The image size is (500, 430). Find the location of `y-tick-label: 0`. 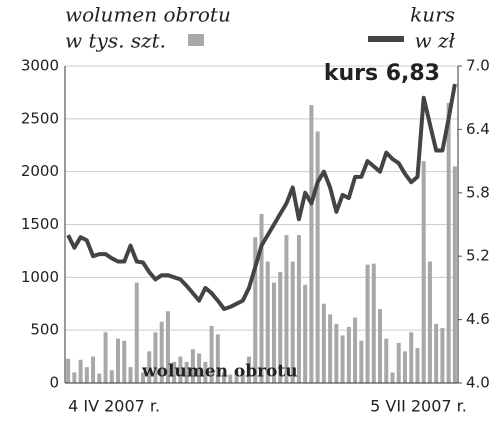

y-tick-label: 0 is located at coordinates (54, 383).